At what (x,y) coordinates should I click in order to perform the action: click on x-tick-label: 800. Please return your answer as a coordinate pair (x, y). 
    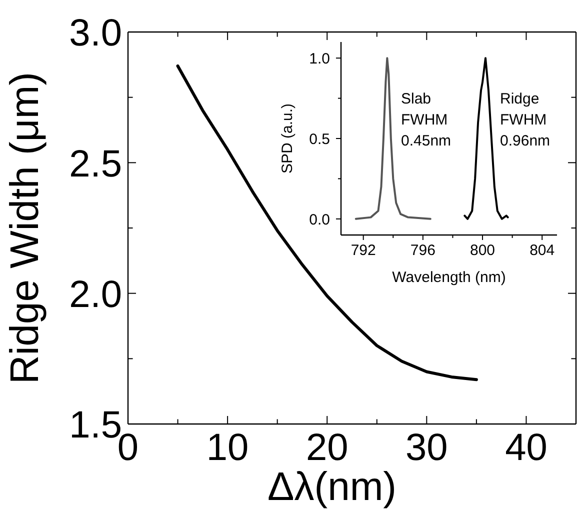
    Looking at the image, I should click on (483, 250).